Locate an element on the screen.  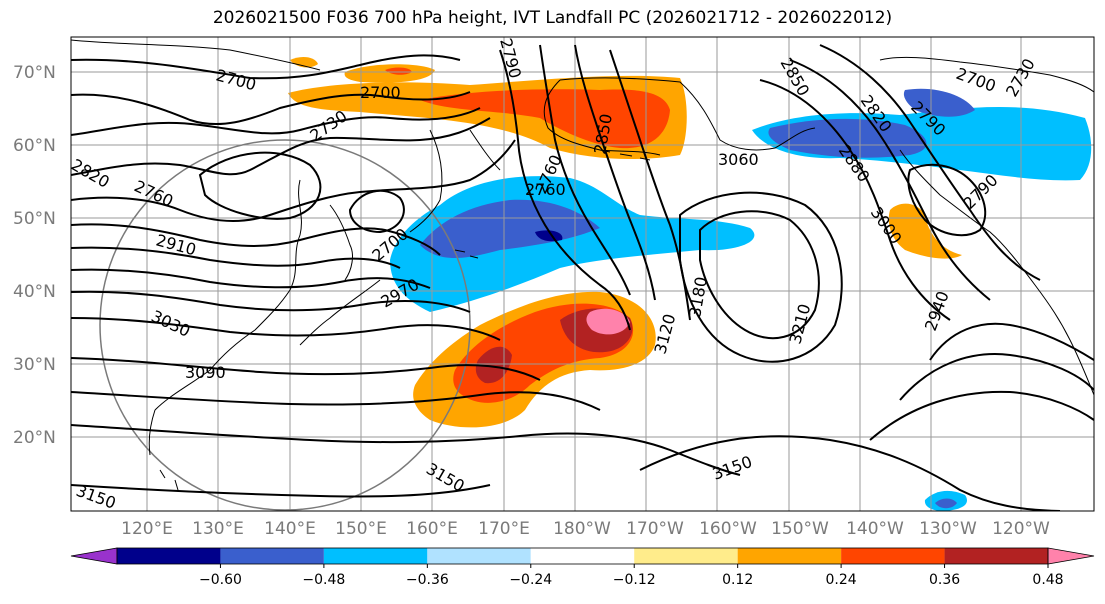
shade-negative-south-core is located at coordinates (946, 503).